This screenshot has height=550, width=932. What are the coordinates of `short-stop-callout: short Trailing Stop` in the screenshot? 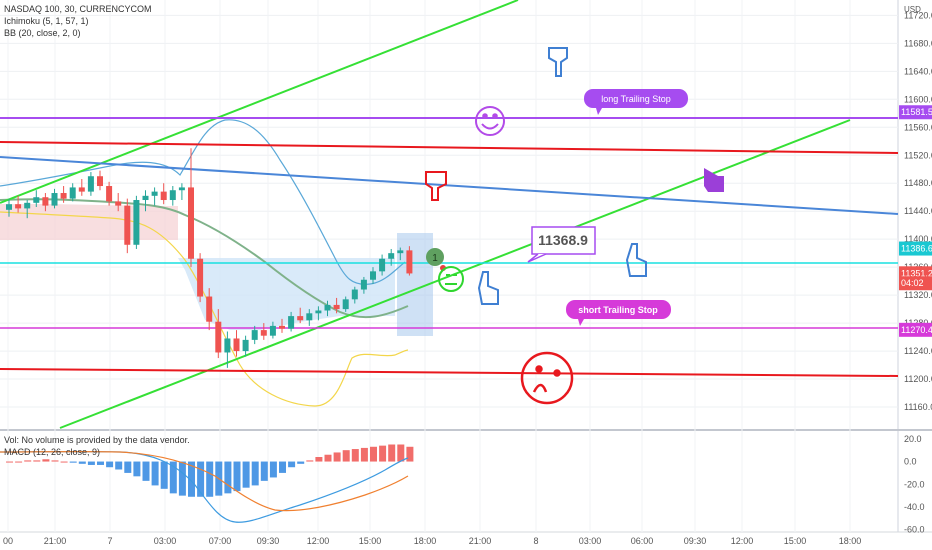 It's located at (618, 313).